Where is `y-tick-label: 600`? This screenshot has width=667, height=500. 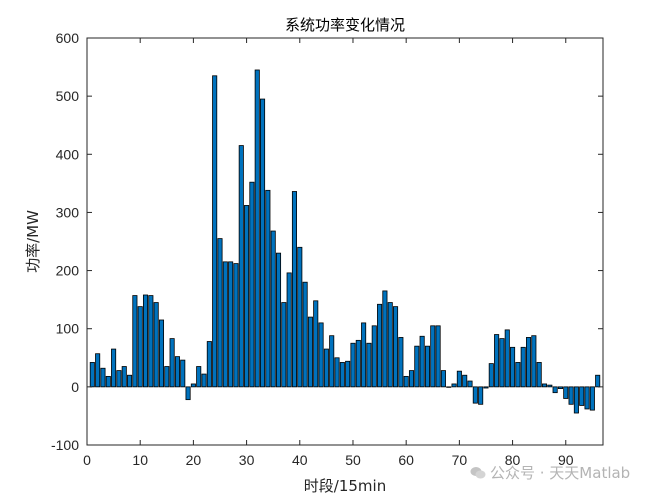 y-tick-label: 600 is located at coordinates (68, 38).